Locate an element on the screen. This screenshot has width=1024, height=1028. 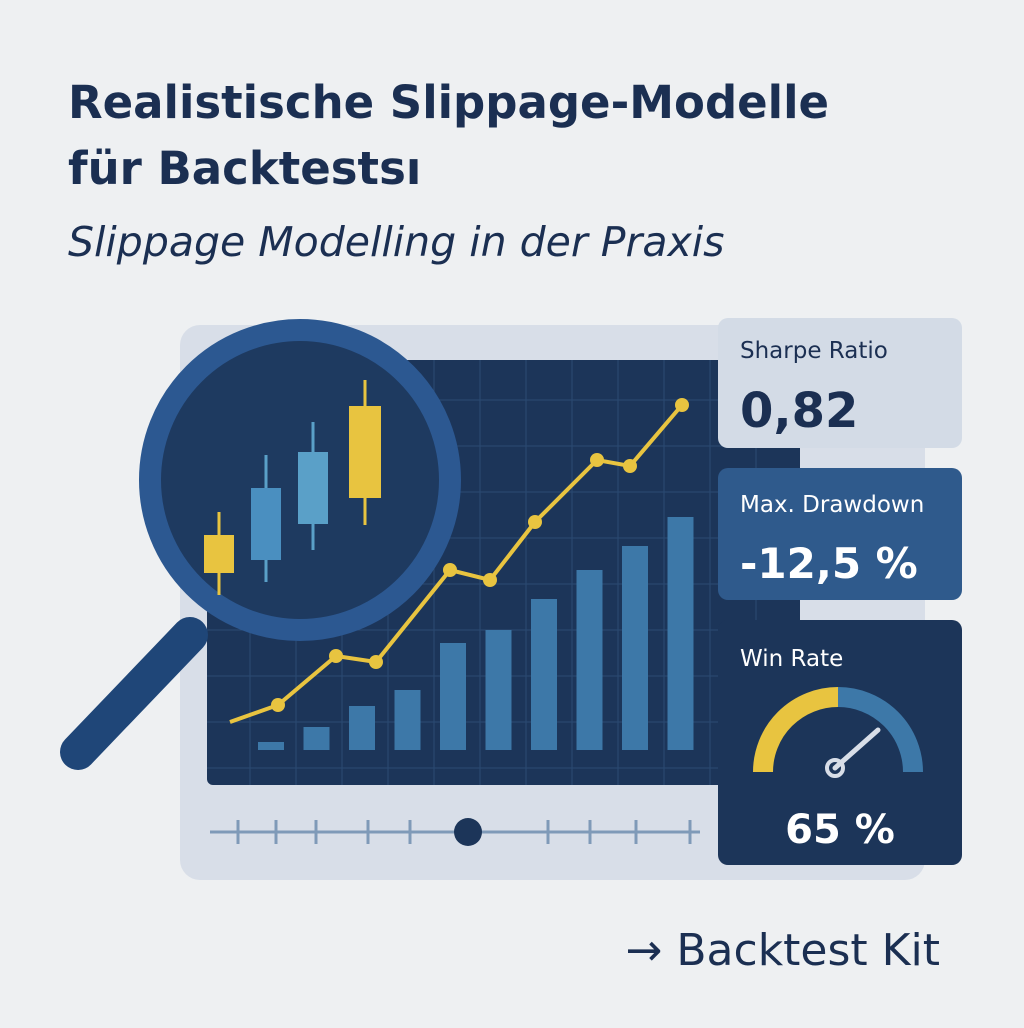
metric-value: 65 % is located at coordinates (840, 830).